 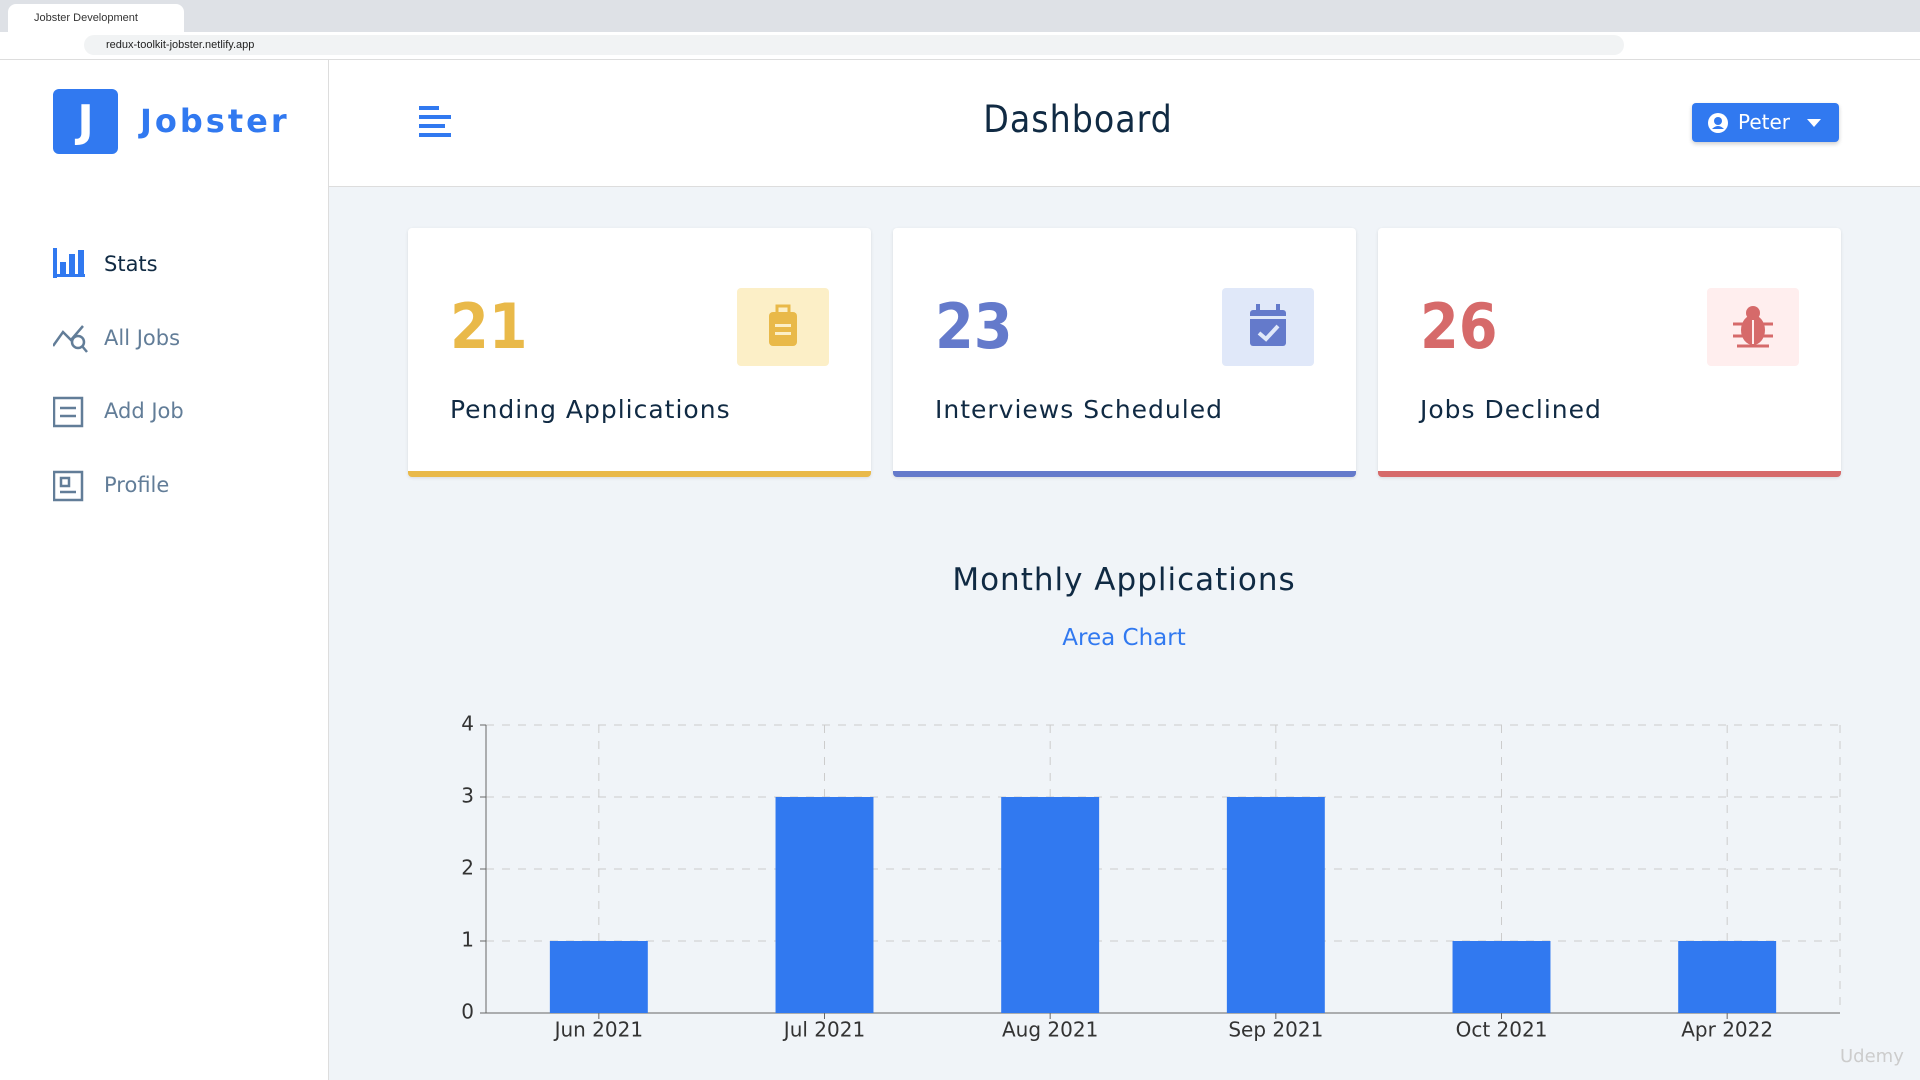 What do you see at coordinates (85, 121) in the screenshot?
I see `logo: J` at bounding box center [85, 121].